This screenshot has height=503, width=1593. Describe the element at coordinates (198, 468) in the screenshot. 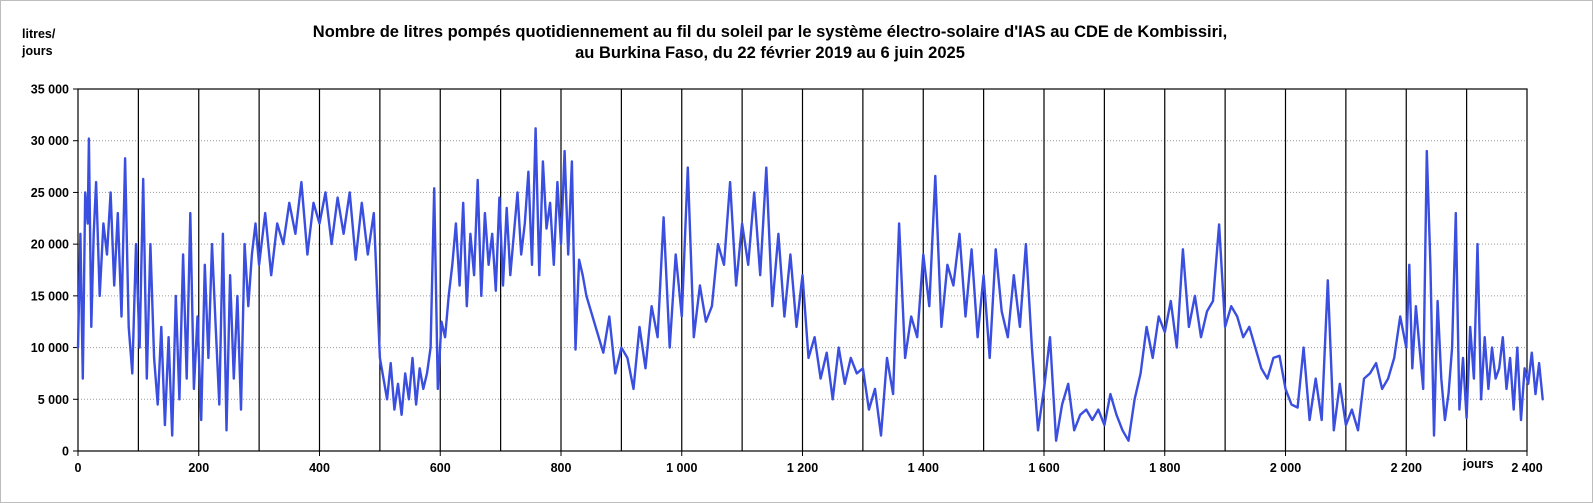

I see `x-tick-label-1: 200` at that location.